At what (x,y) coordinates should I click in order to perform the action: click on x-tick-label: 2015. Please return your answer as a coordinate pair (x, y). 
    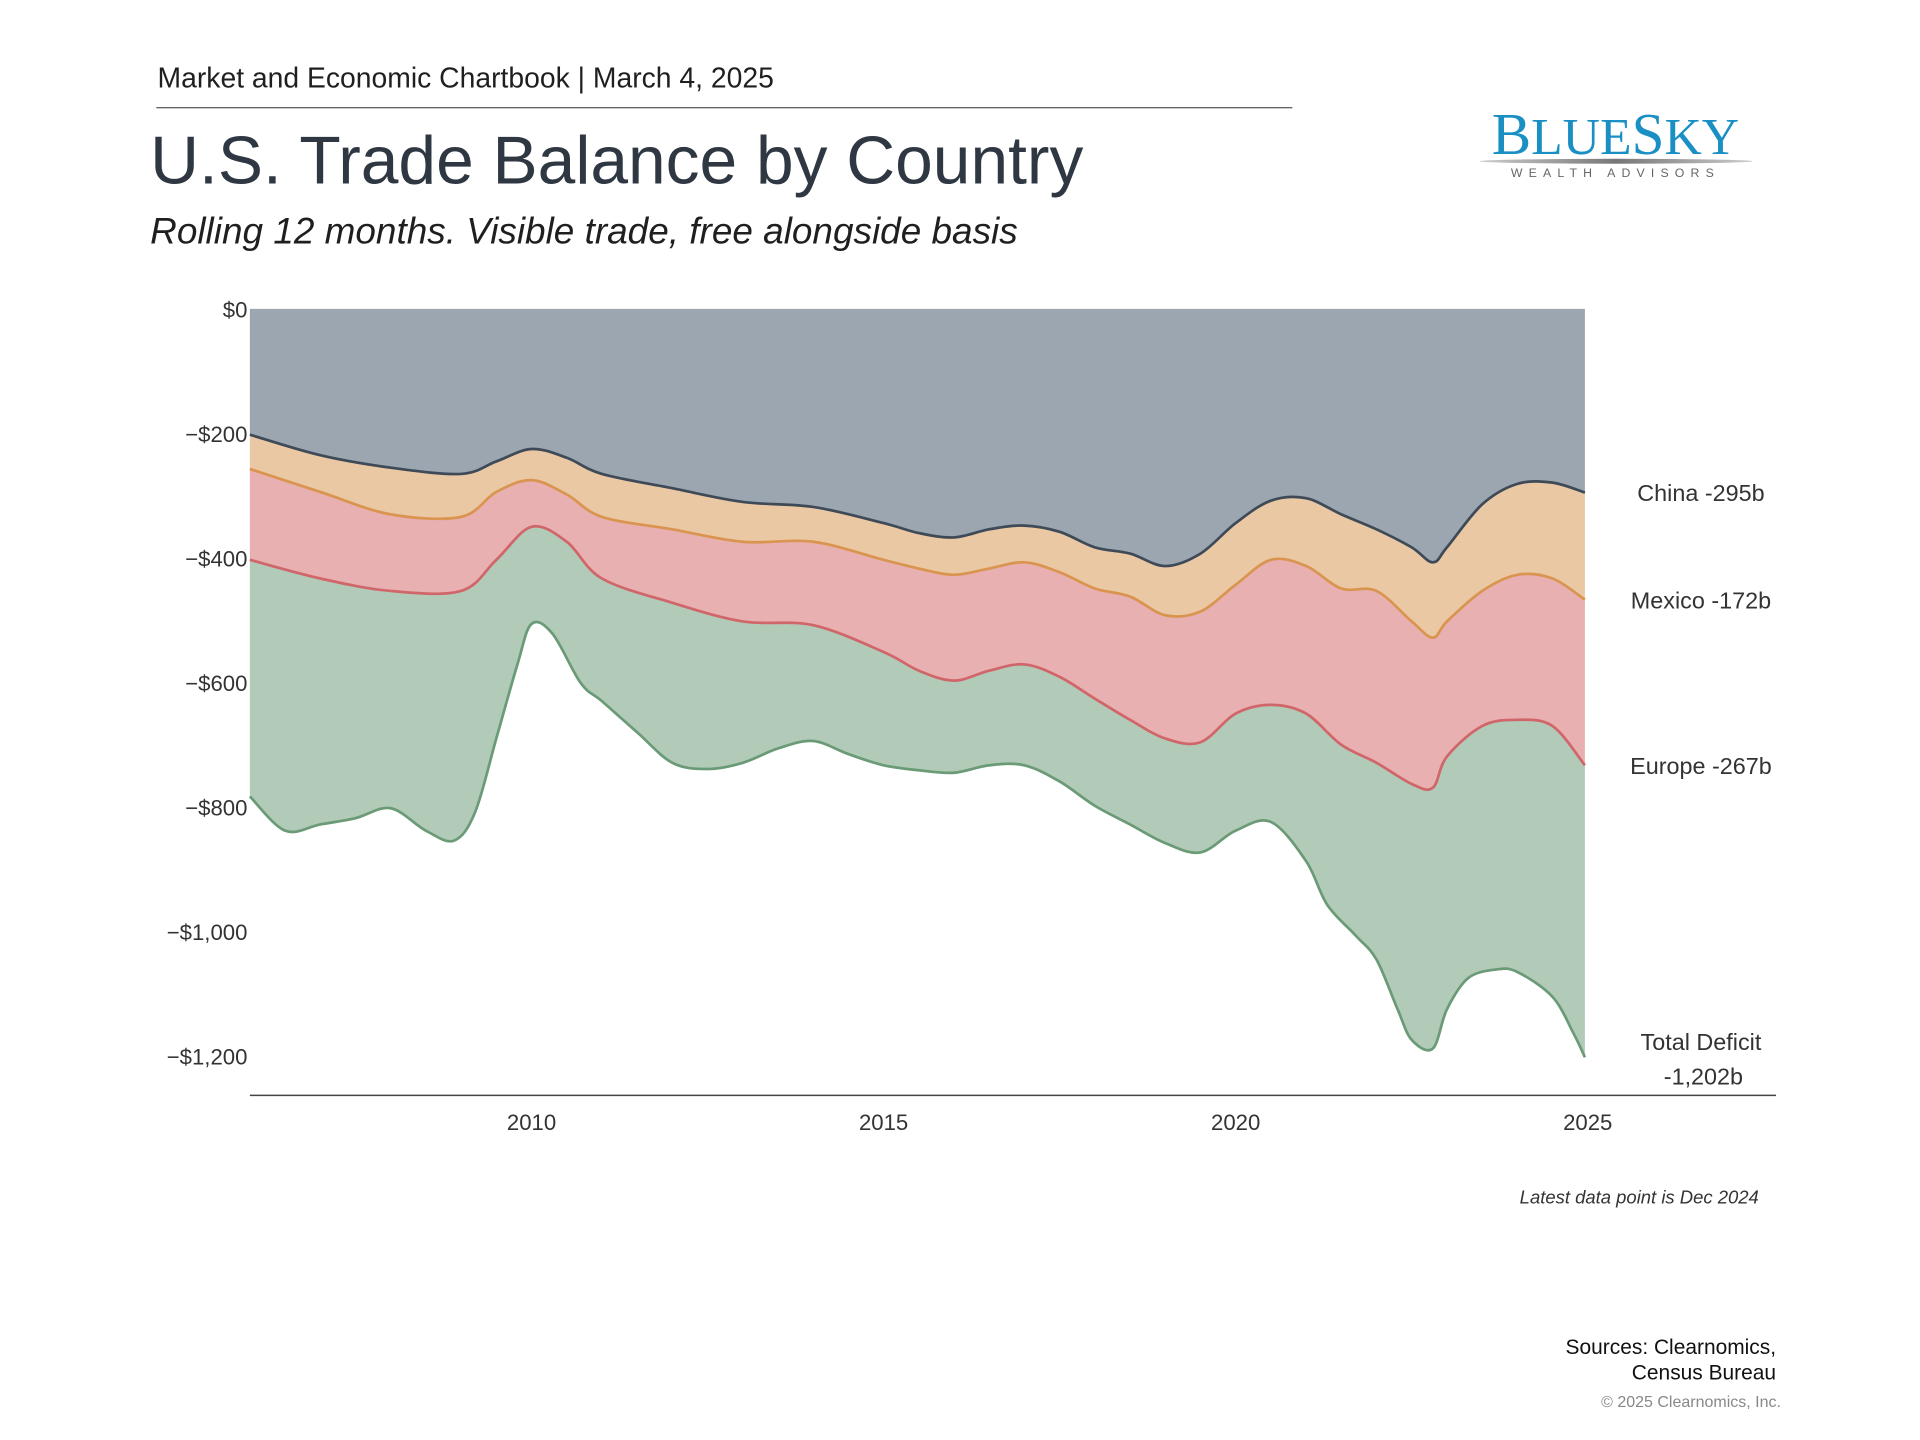
    Looking at the image, I should click on (883, 1122).